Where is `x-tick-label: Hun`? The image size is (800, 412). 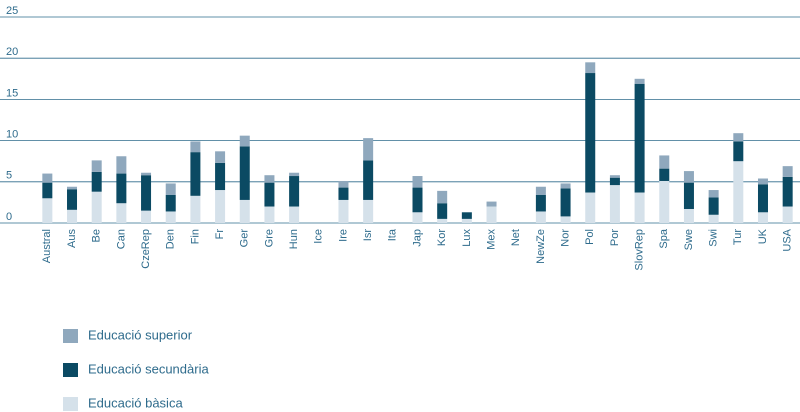
x-tick-label: Hun is located at coordinates (294, 239).